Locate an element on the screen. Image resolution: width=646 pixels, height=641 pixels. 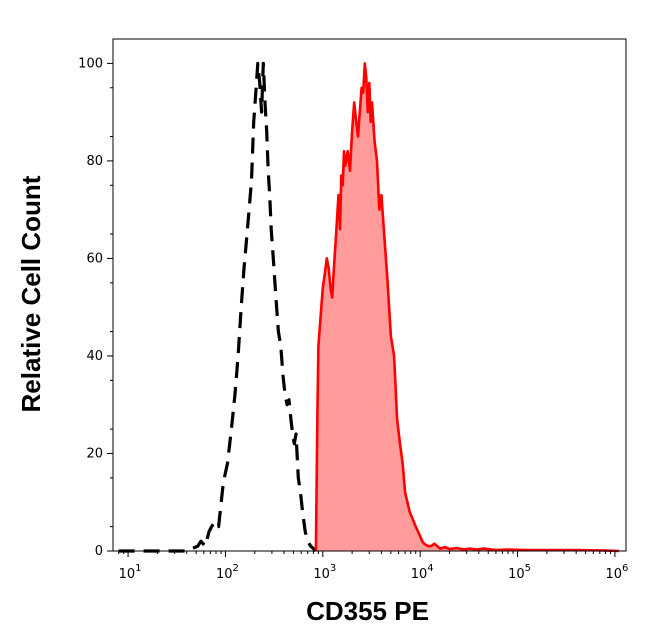
y-tick-label: 60 is located at coordinates (94, 258).